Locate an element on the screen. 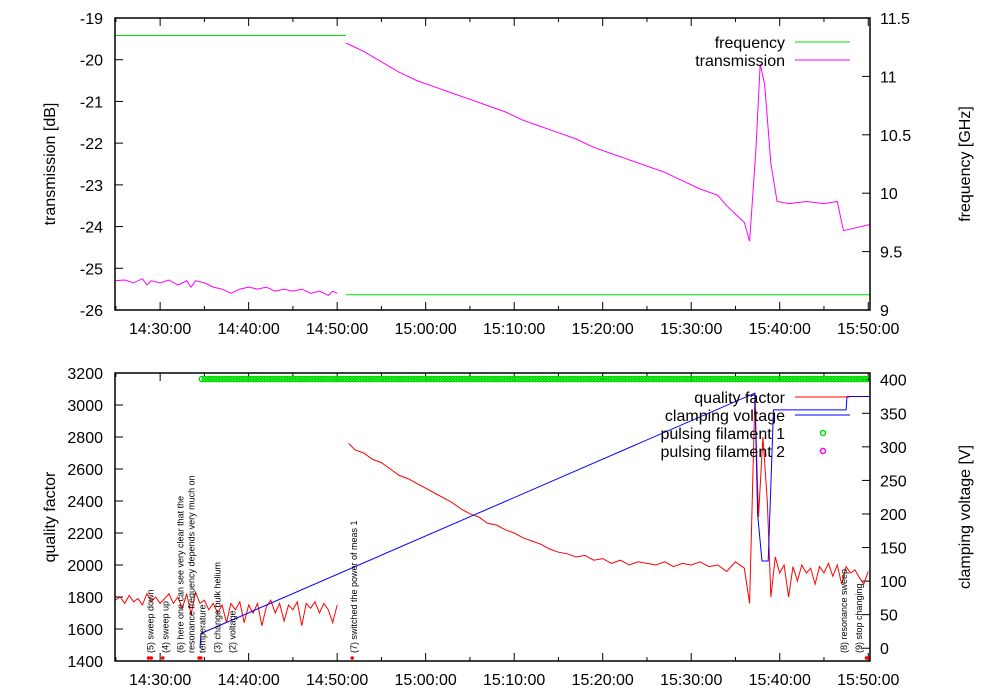 This screenshot has width=1000, height=700. legend-label: clamping voltage is located at coordinates (725, 416).